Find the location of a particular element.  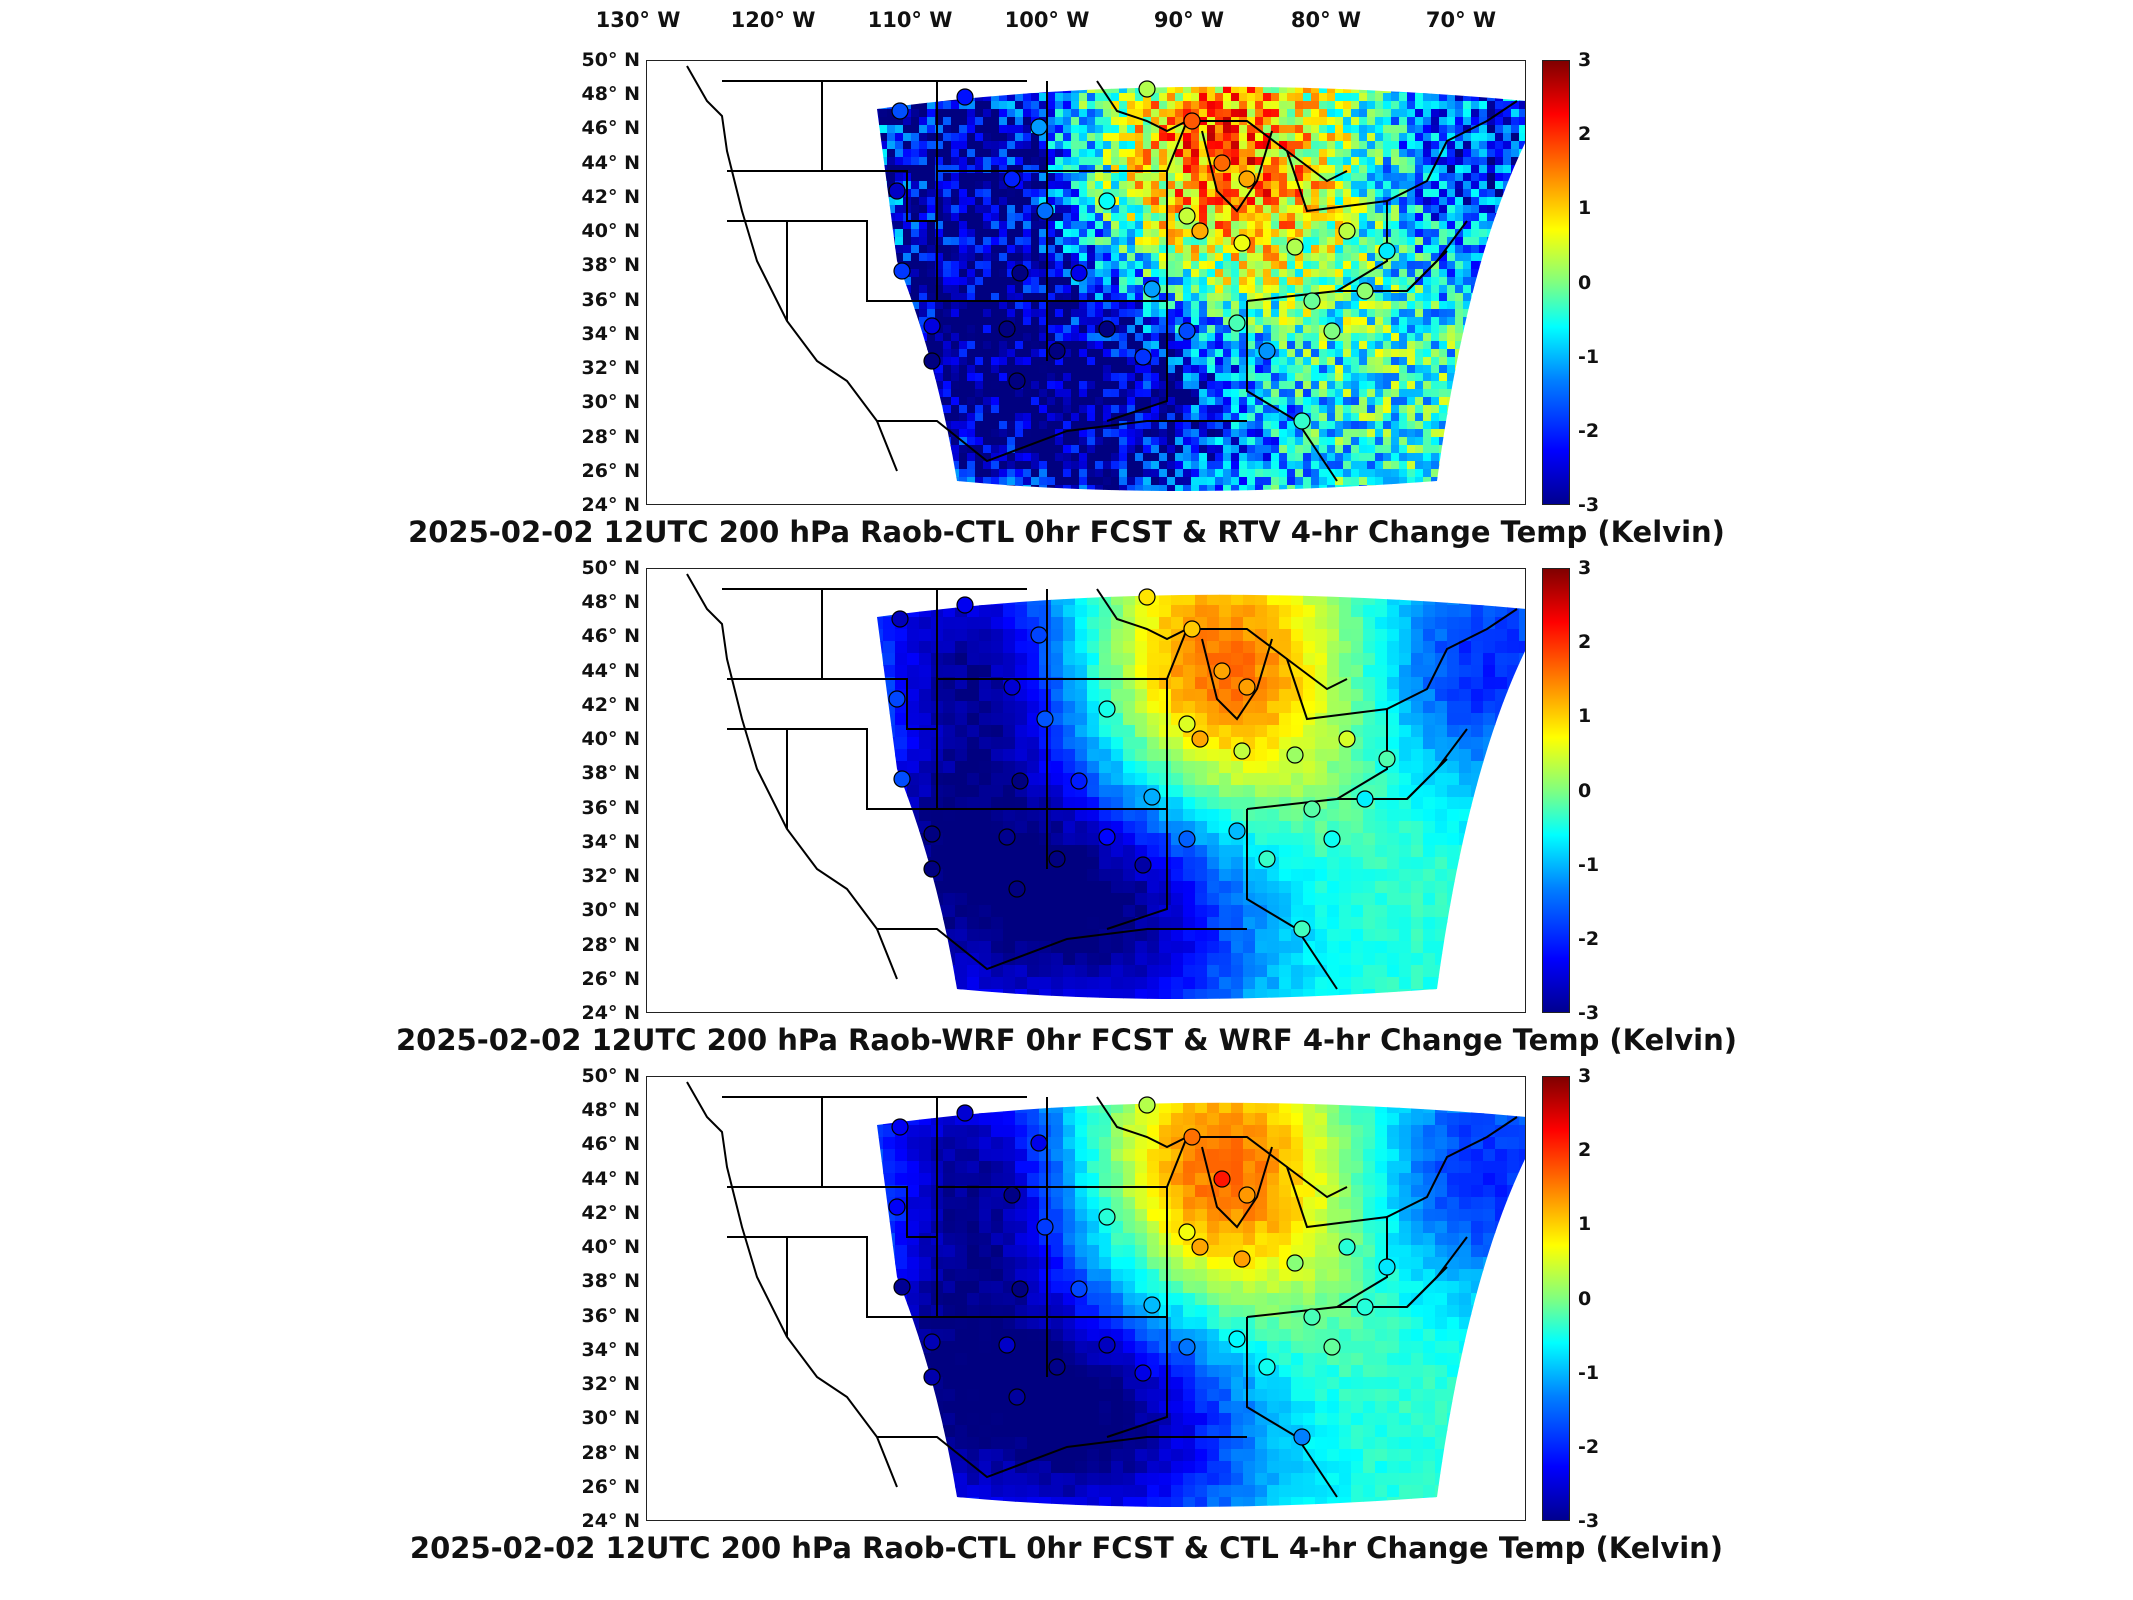

lon-tick-label: 130° W is located at coordinates (638, 20).